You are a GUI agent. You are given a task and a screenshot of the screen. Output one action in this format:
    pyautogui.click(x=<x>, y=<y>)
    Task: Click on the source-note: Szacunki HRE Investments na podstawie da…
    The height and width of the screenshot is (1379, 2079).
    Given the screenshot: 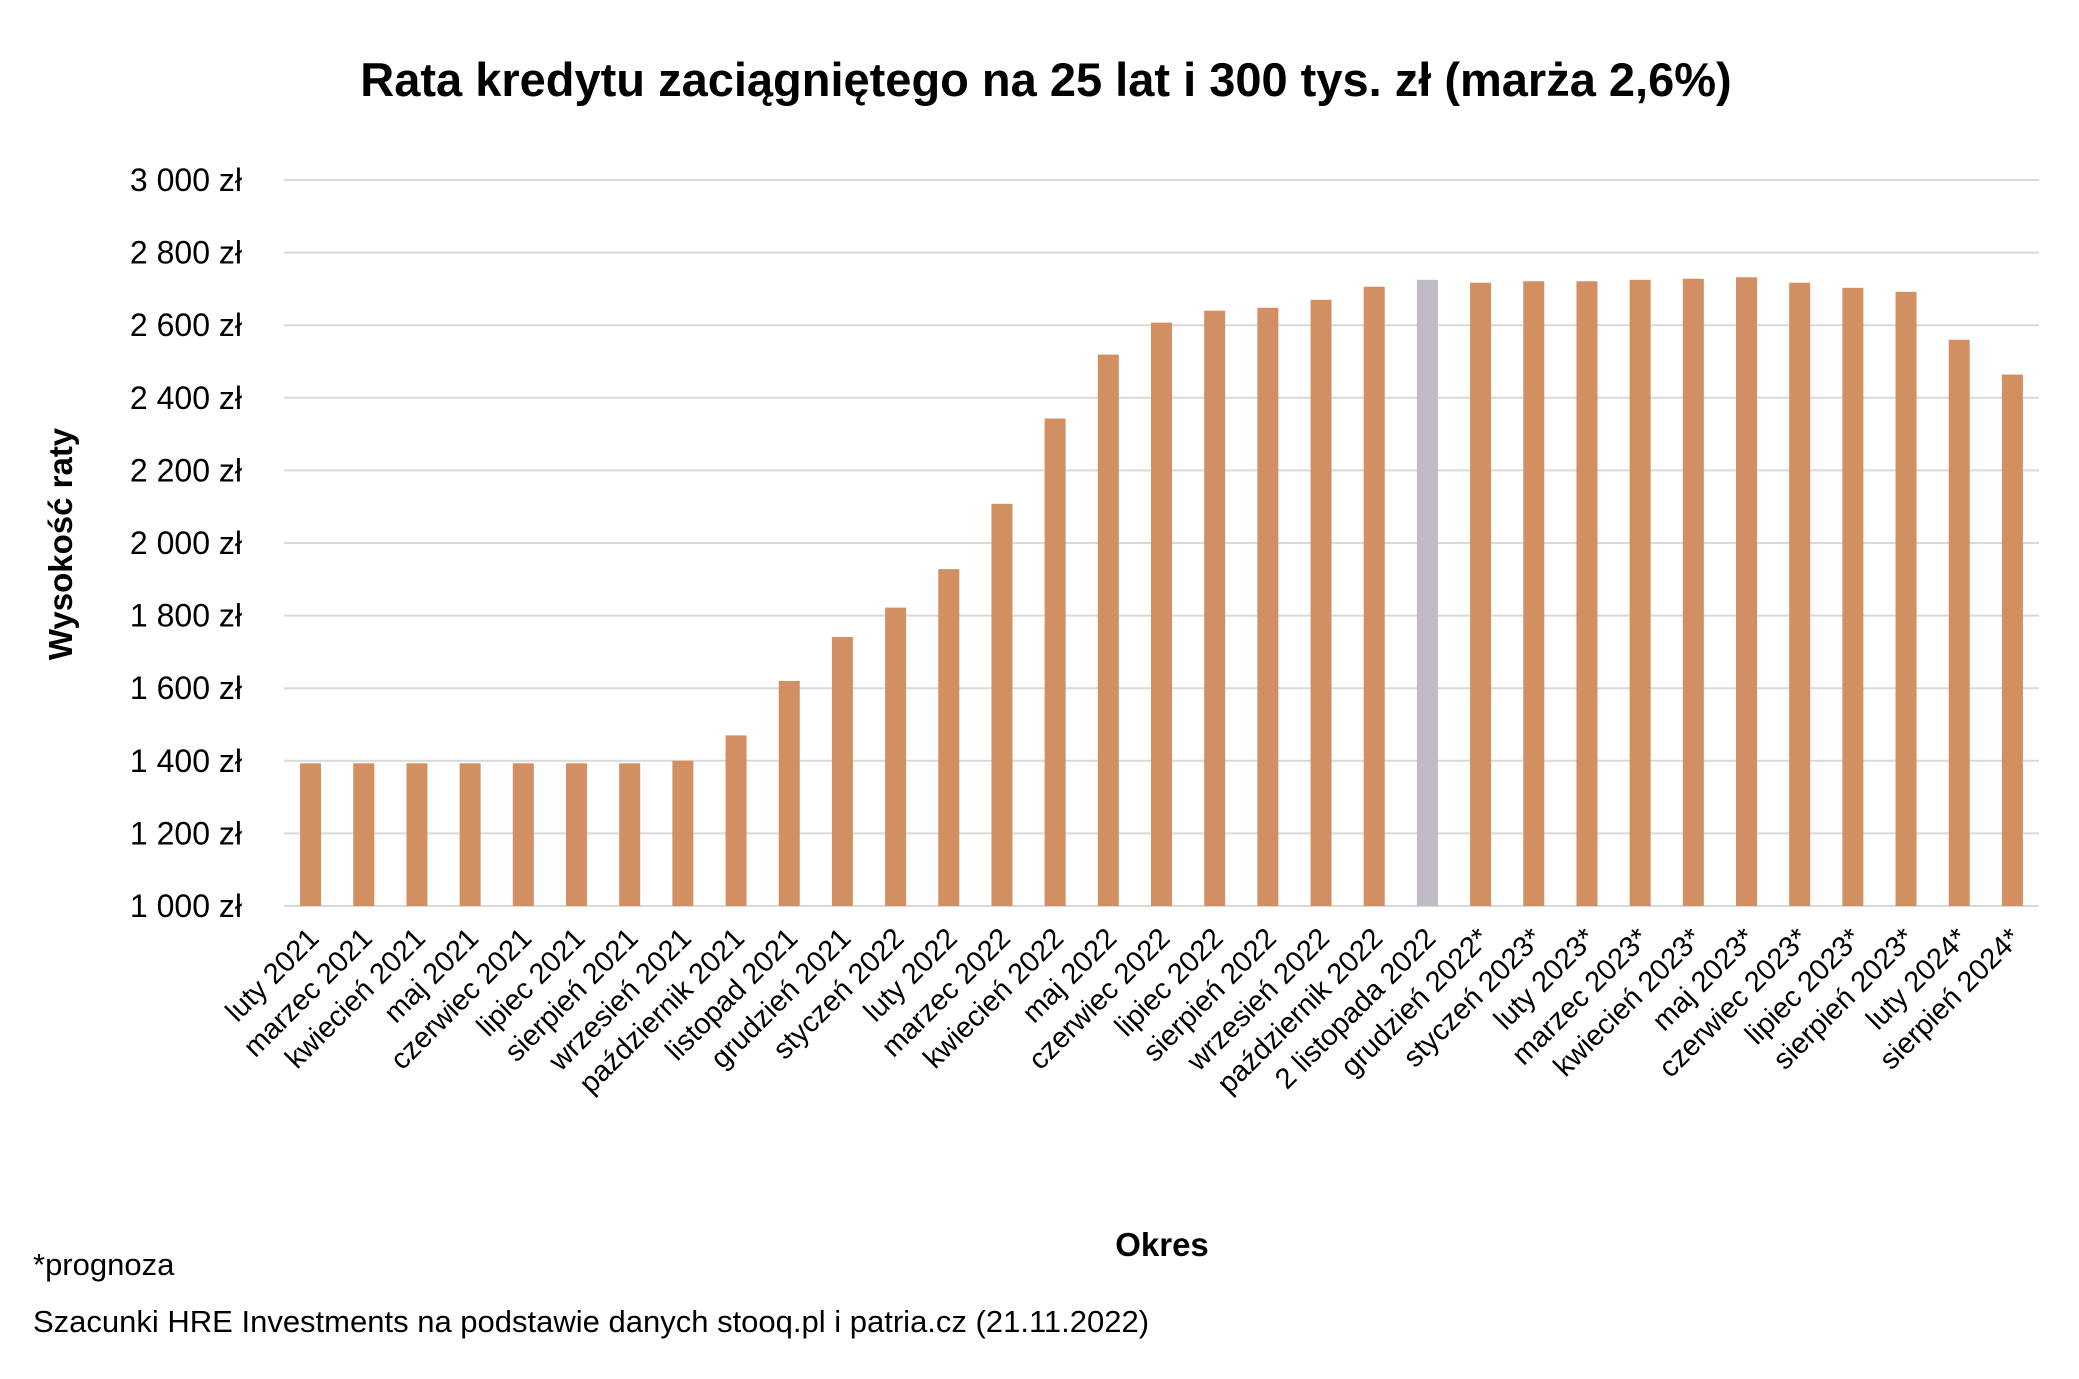 What is the action you would take?
    pyautogui.click(x=591, y=1321)
    